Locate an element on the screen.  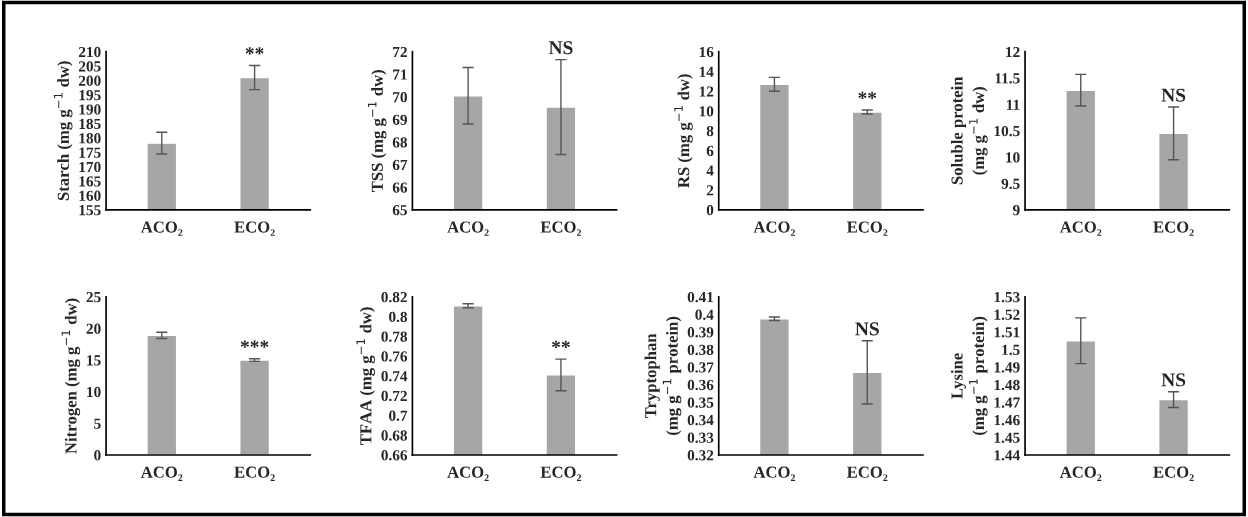
y-tick-label: 1.52 is located at coordinates (1007, 314).